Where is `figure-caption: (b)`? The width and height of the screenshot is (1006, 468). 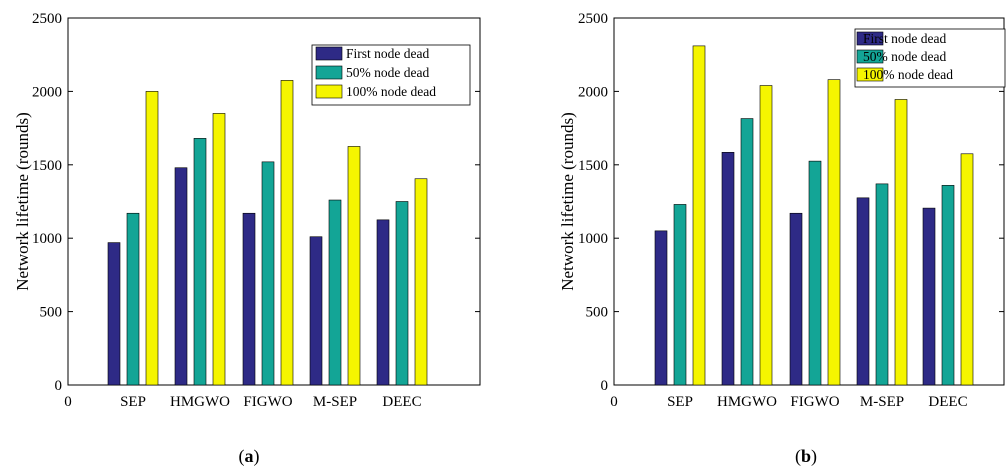 figure-caption: (b) is located at coordinates (806, 456).